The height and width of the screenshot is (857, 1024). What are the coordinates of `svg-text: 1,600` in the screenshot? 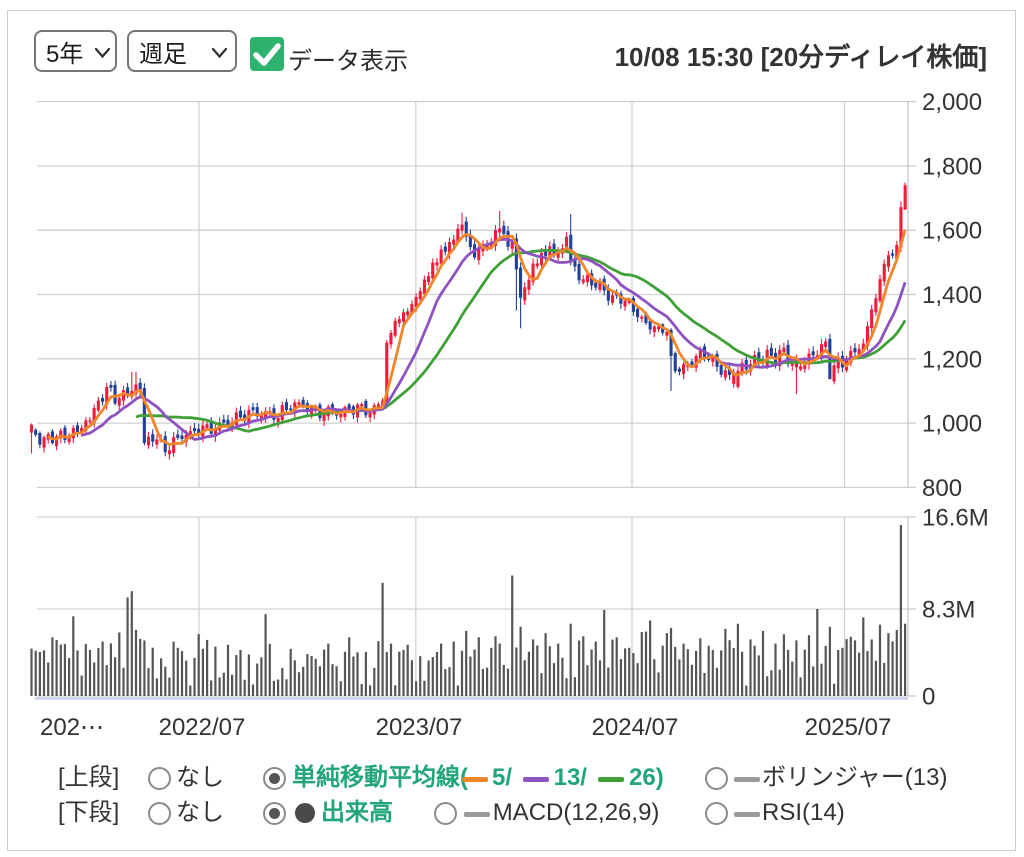 It's located at (952, 231).